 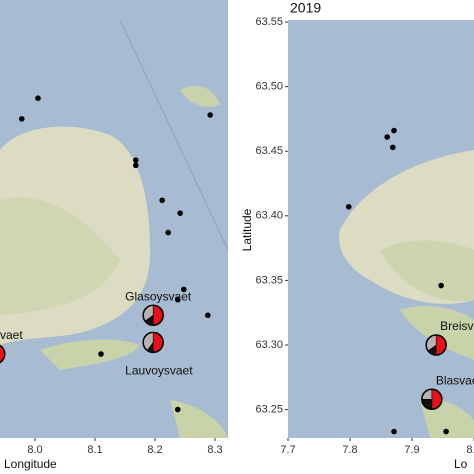 What do you see at coordinates (349, 450) in the screenshot?
I see `x-tick-label: 7.8` at bounding box center [349, 450].